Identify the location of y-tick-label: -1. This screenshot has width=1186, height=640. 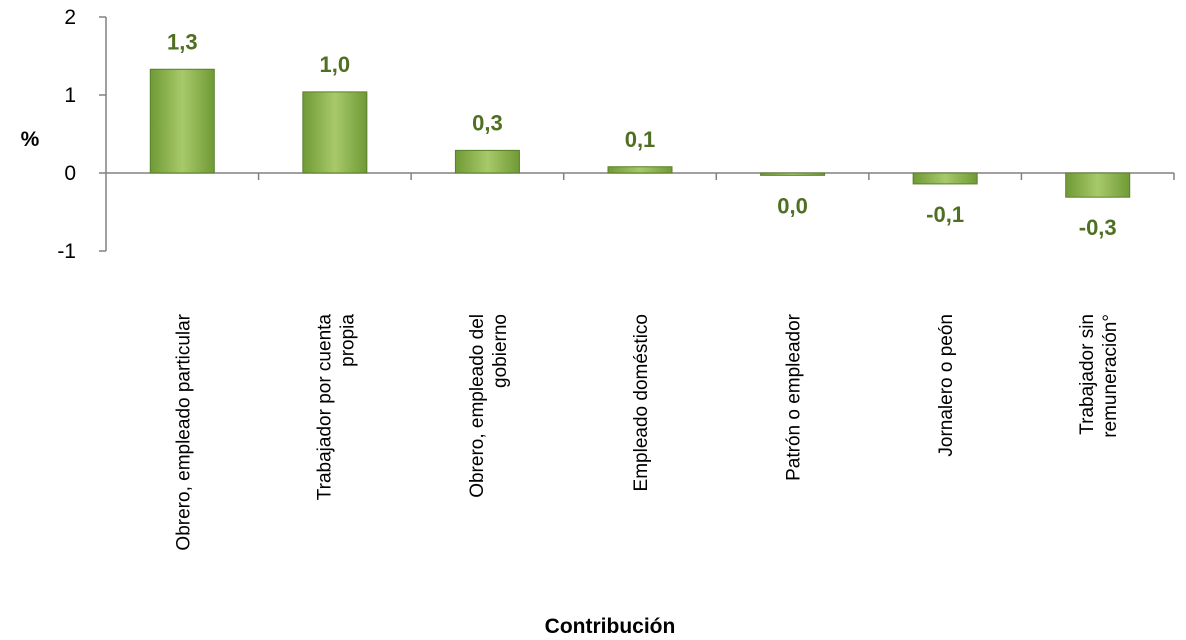
(66, 251).